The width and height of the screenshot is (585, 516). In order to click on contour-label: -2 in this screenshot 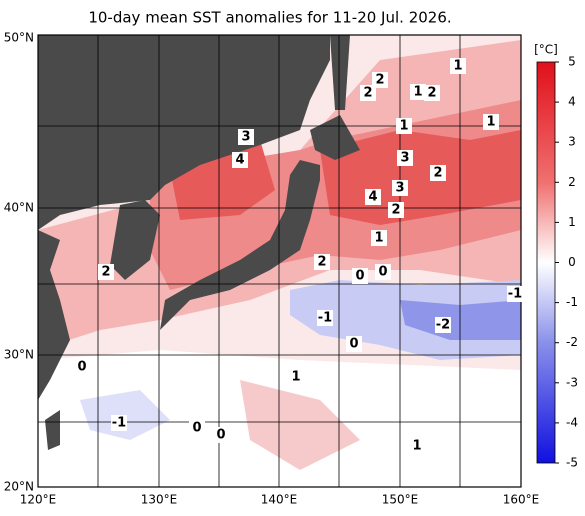, I will do `click(443, 325)`.